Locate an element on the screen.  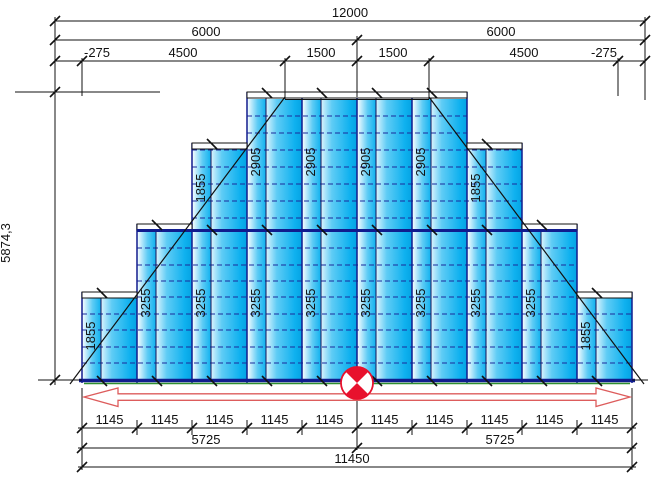
center-symbol-top-wedge is located at coordinates (357, 375).